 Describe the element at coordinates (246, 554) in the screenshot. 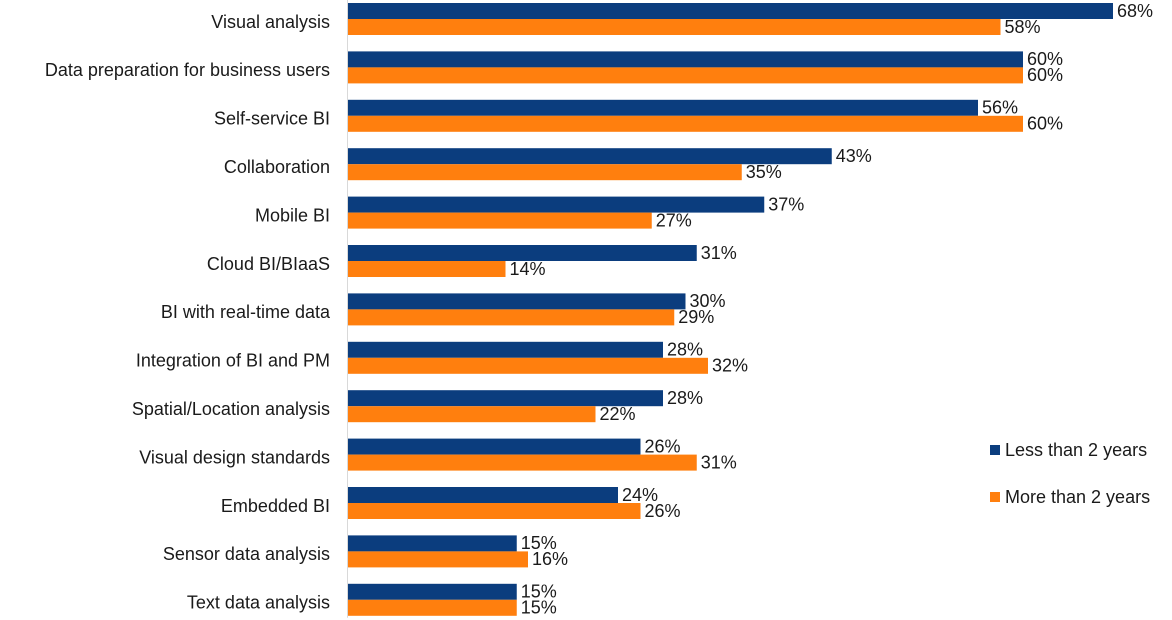

I see `category-label: Sensor data analysis` at that location.